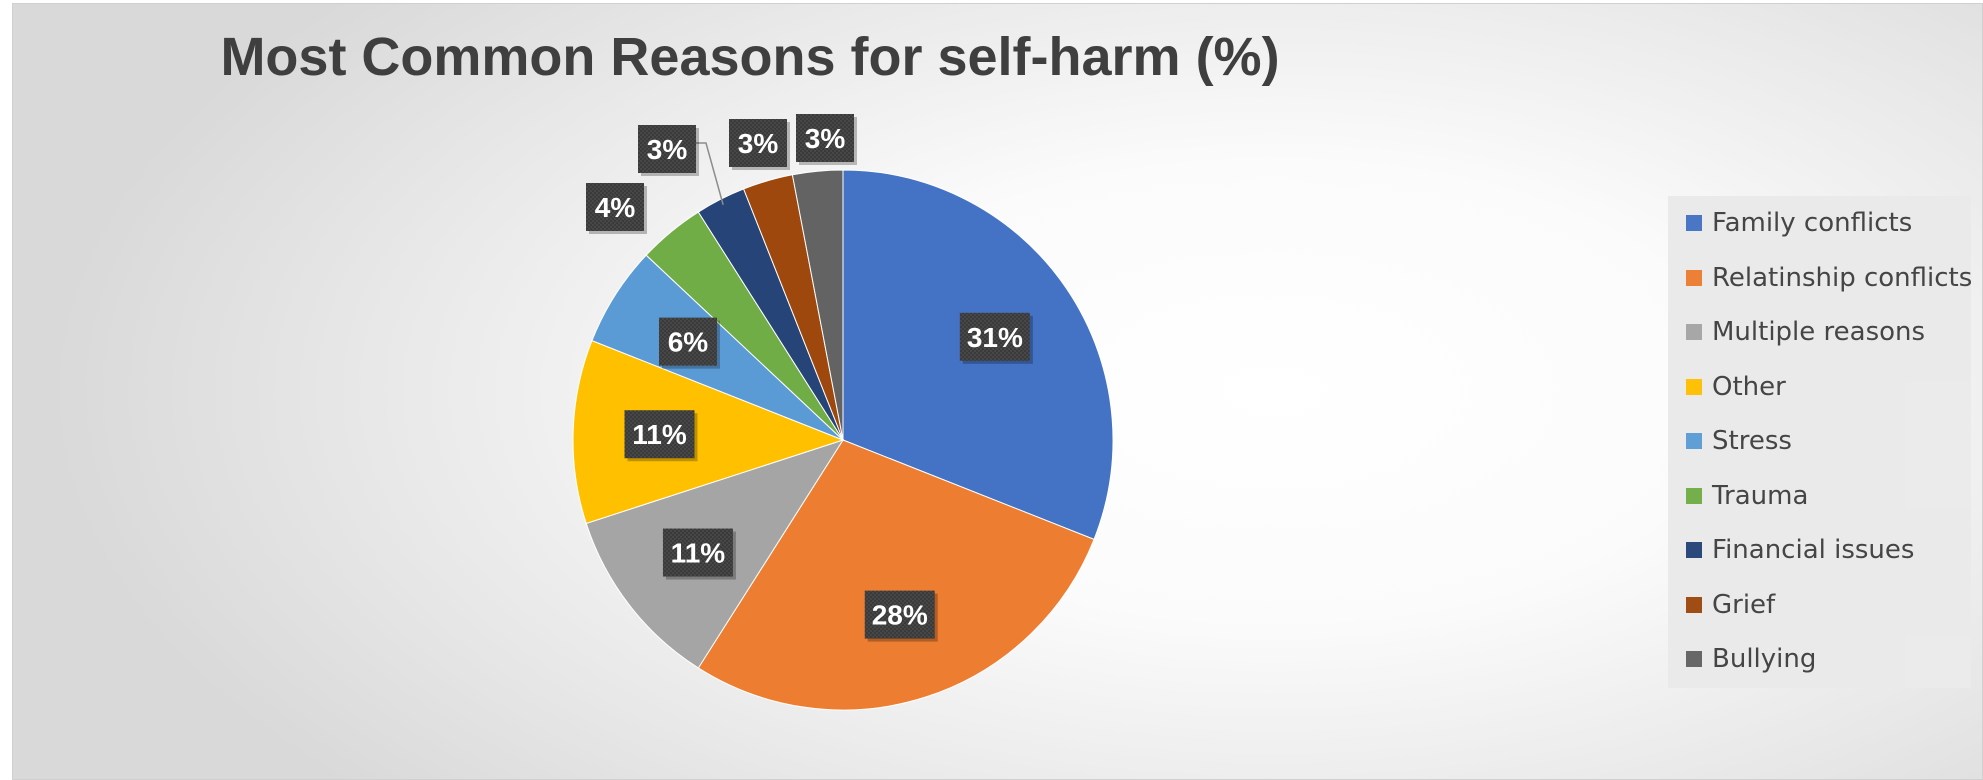  I want to click on svg-text: 4%, so click(615, 207).